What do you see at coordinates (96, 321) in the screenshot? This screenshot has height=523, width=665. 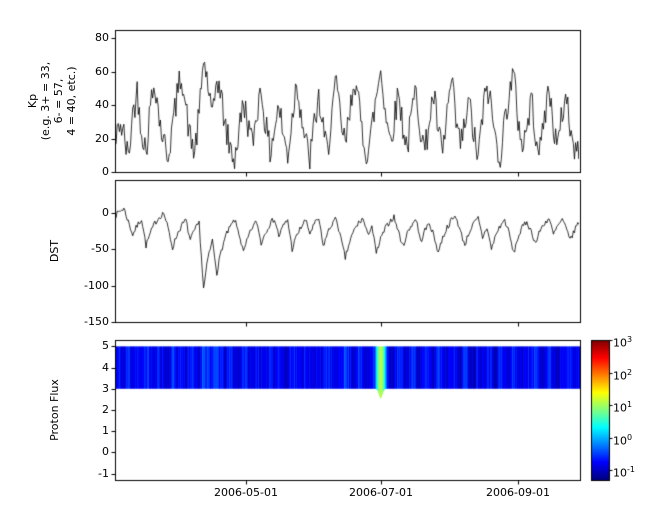 I see `dst-ytick-label: -150` at bounding box center [96, 321].